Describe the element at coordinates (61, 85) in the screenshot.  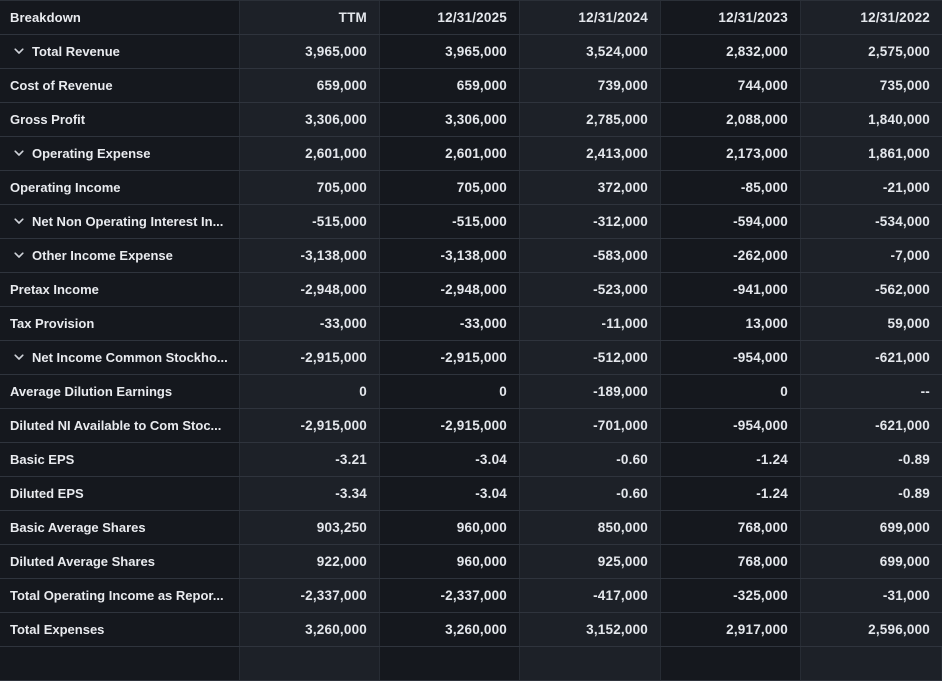
I see `row-label: Cost of Revenue` at that location.